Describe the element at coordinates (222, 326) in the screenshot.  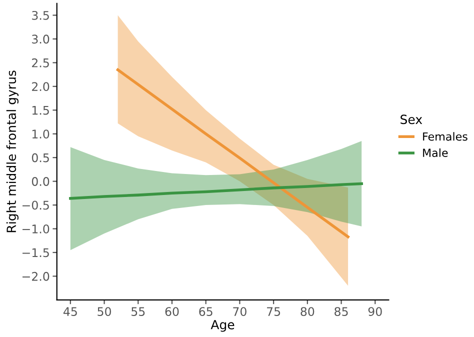
I see `x-axis-title: Age` at that location.